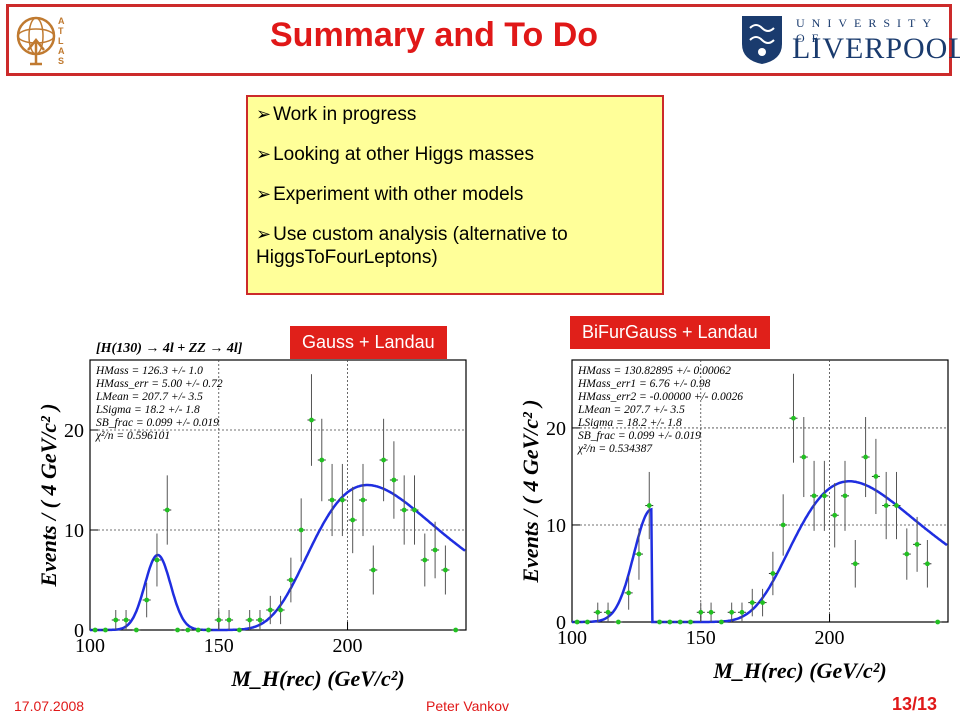 This screenshot has height=720, width=960. What do you see at coordinates (48, 495) in the screenshot?
I see `y-axis-label: Events / ( 4 GeV/c² )` at bounding box center [48, 495].